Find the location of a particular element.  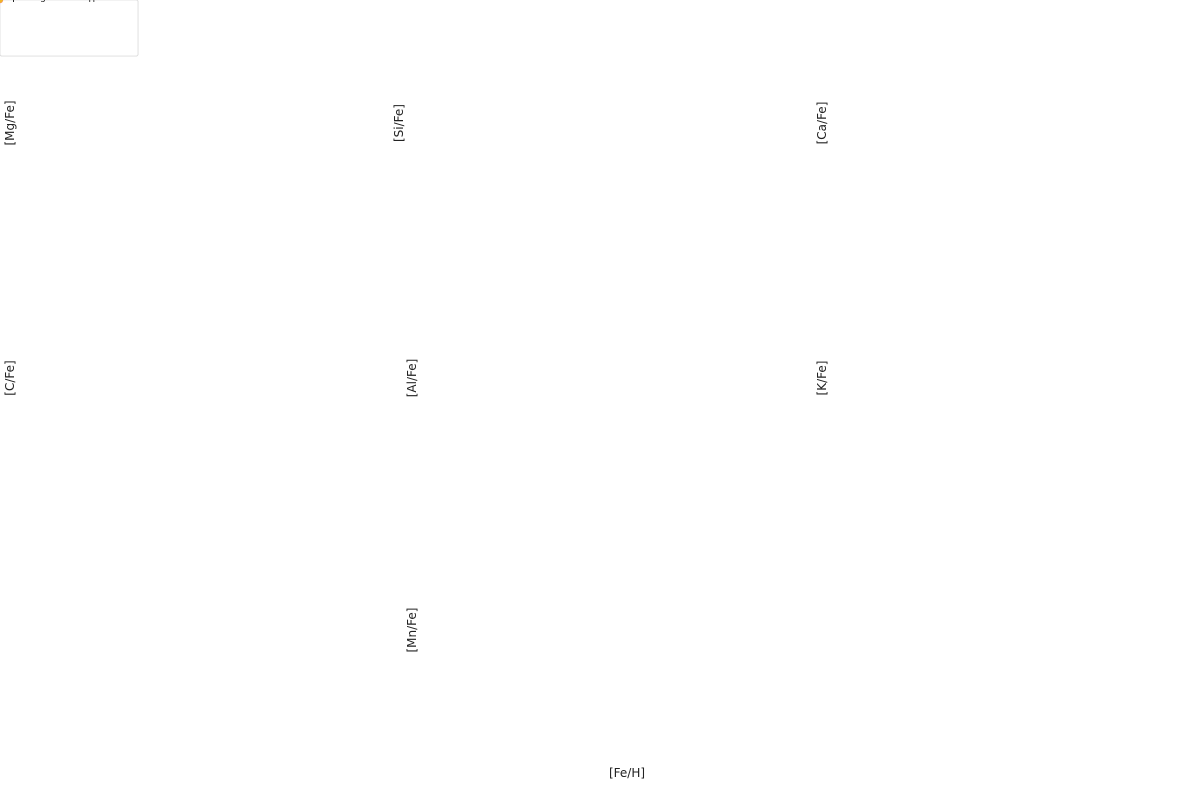

legend-label: NGC 5139 : ref sample is located at coordinates (51, 1).